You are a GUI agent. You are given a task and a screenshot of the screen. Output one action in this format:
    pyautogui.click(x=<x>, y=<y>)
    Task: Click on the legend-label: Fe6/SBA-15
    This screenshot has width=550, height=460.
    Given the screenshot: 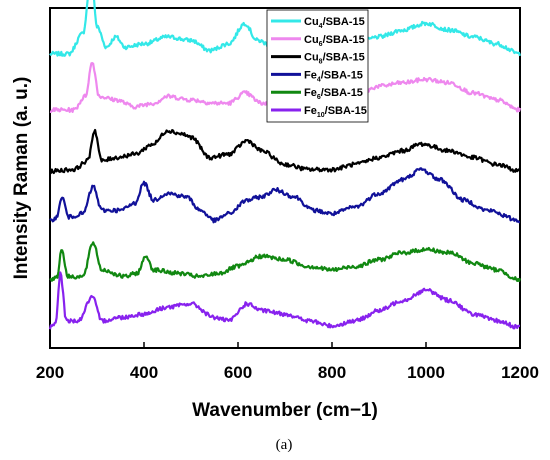 What is the action you would take?
    pyautogui.click(x=333, y=94)
    